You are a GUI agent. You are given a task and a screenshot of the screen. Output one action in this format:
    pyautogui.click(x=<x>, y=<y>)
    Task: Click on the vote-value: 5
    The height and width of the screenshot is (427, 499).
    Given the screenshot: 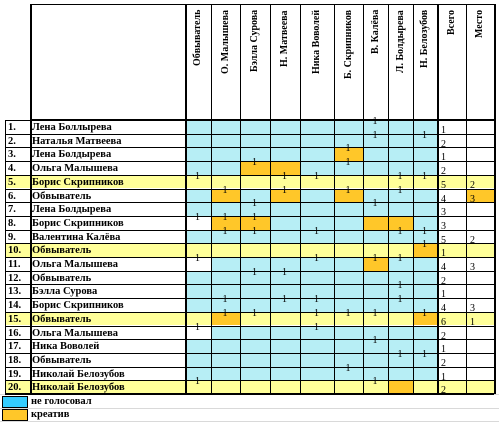 What is the action you would take?
    pyautogui.click(x=443, y=240)
    